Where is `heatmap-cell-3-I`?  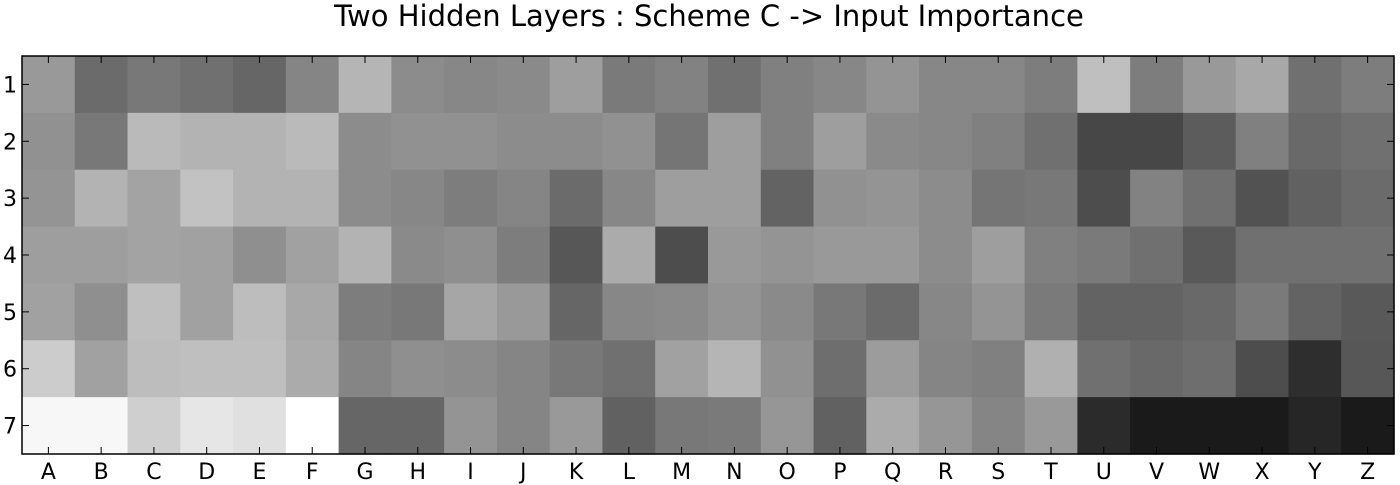 heatmap-cell-3-I is located at coordinates (471, 198).